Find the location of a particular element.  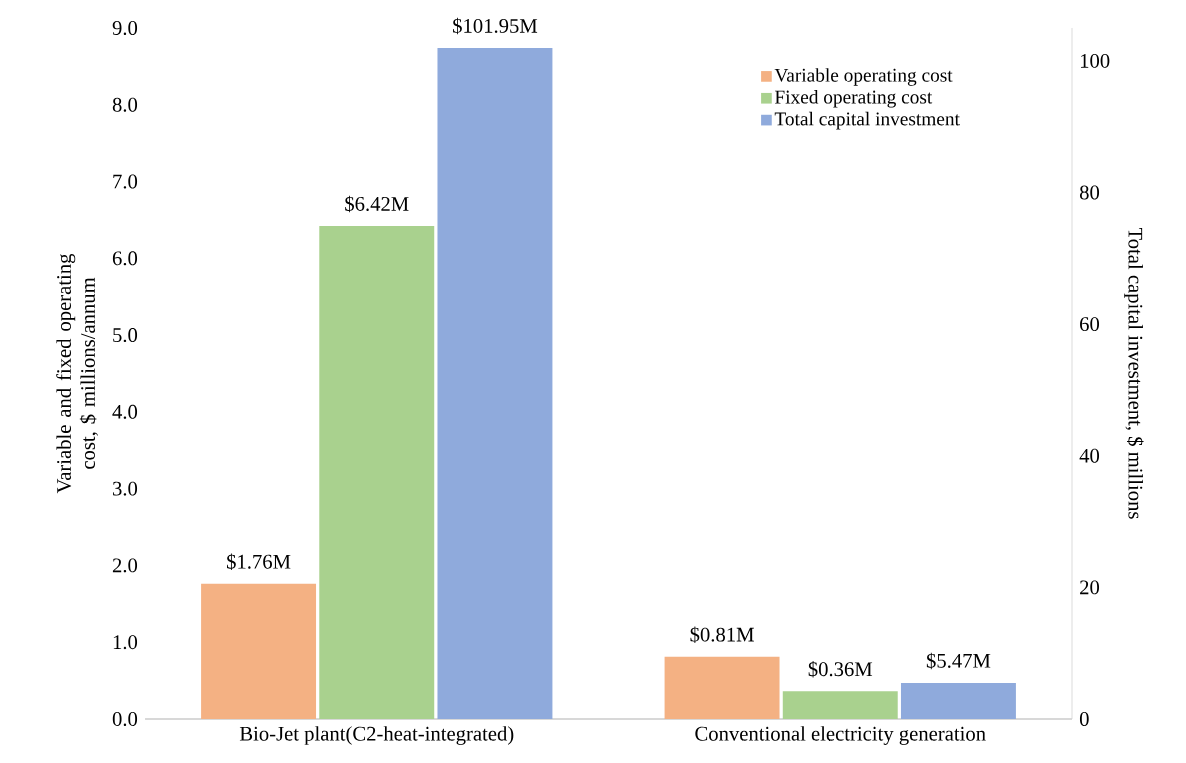

data-label: $0.36M is located at coordinates (840, 669).